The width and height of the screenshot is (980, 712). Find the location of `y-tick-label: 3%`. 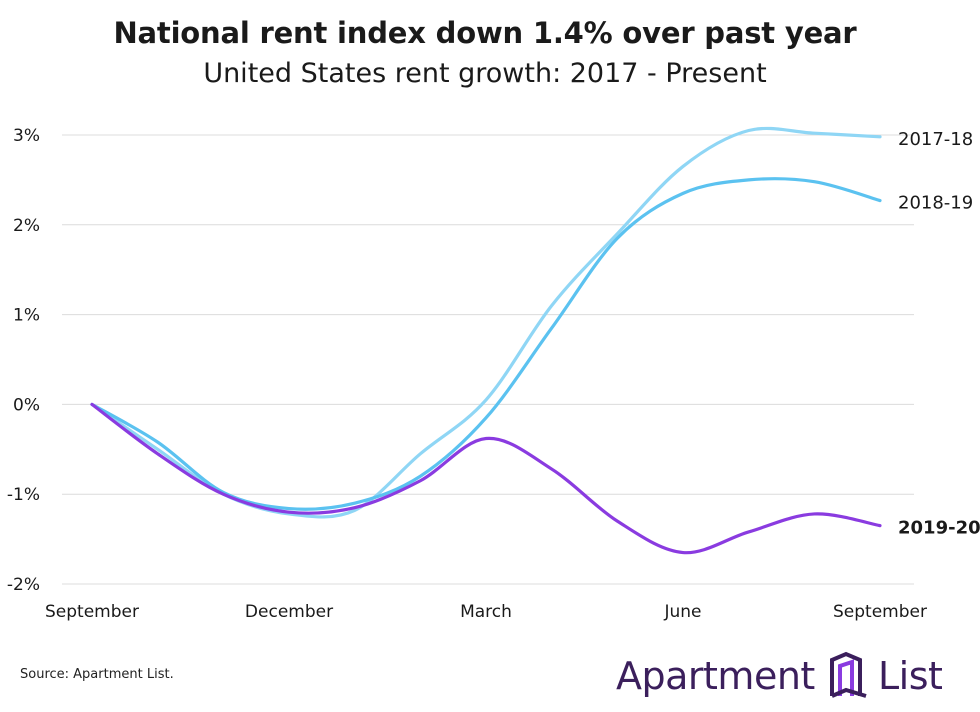

y-tick-label: 3% is located at coordinates (26, 136).